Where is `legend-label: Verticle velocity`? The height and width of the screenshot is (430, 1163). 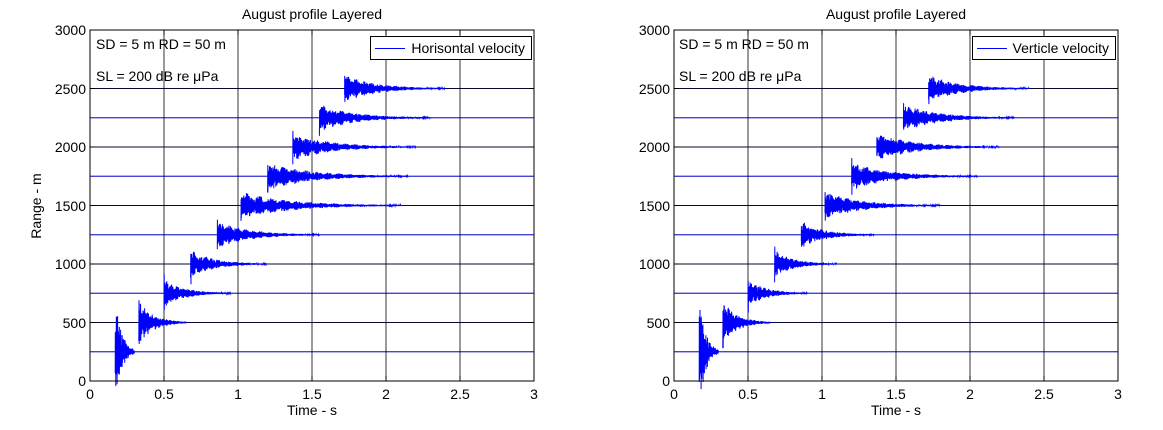
legend-label: Verticle velocity is located at coordinates (1060, 48).